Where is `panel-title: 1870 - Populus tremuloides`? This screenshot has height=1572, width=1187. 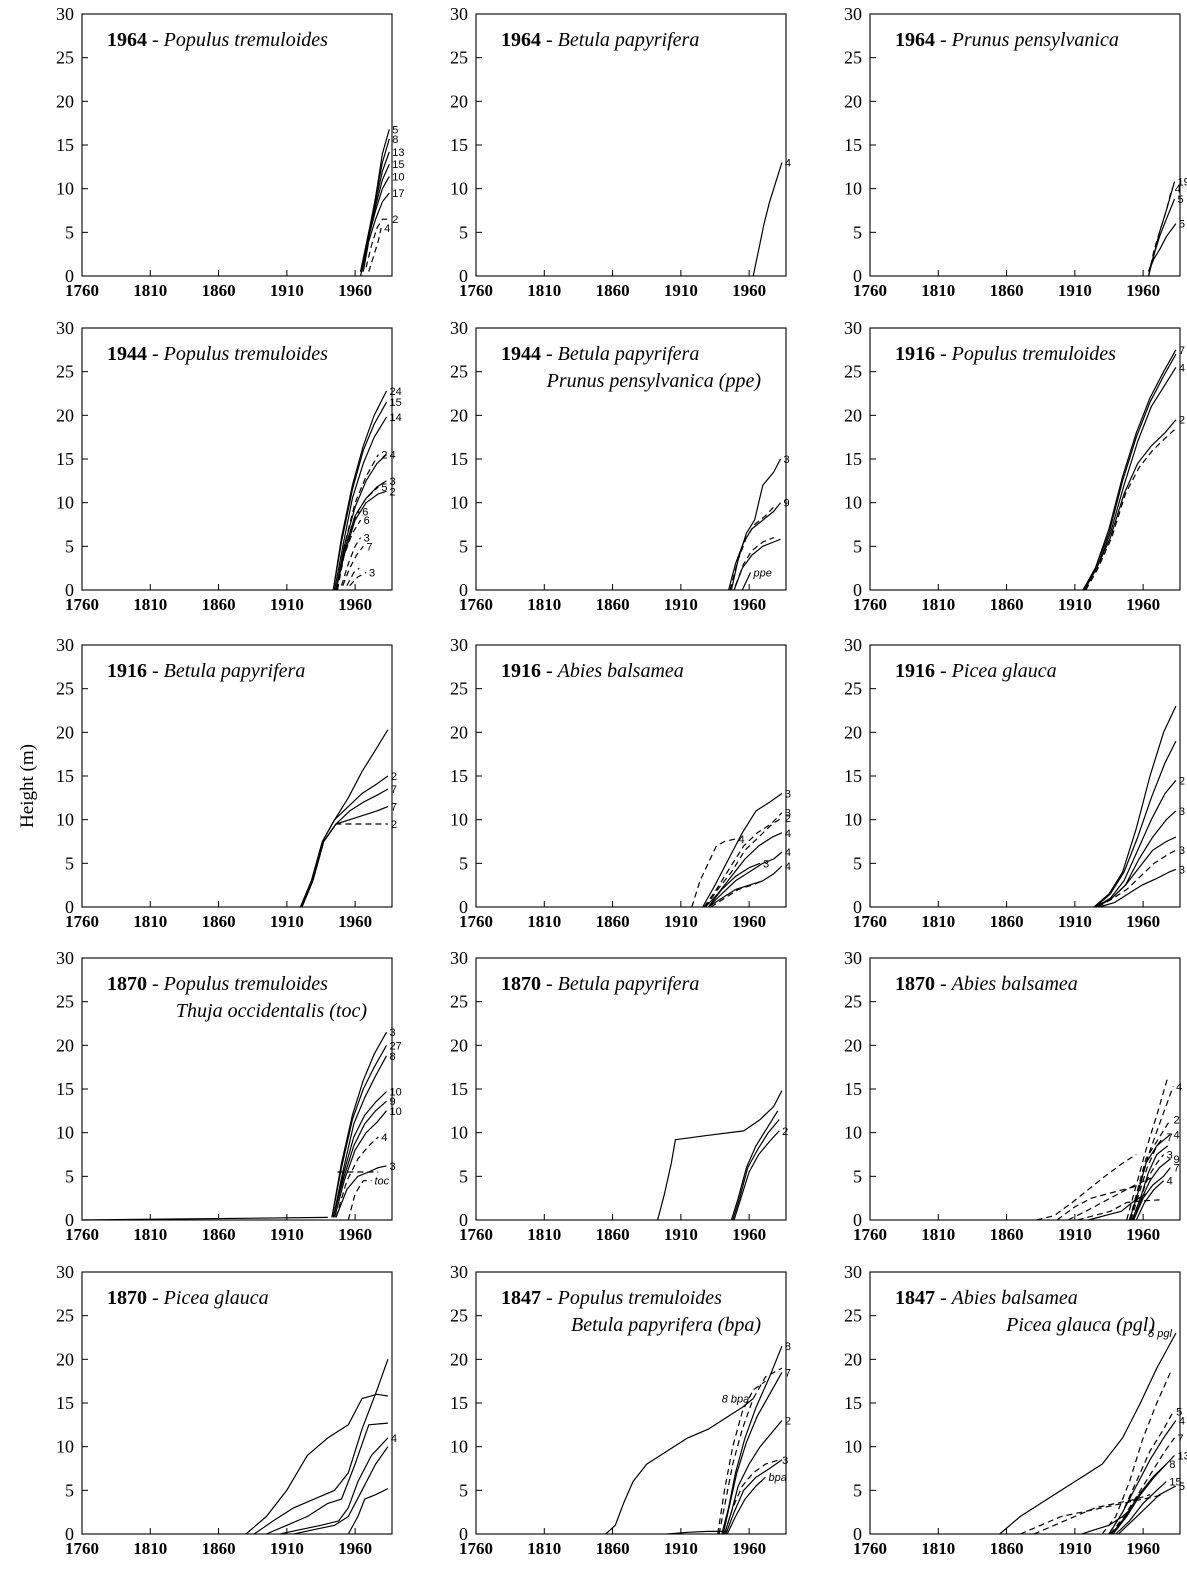
panel-title: 1870 - Populus tremuloides is located at coordinates (217, 984).